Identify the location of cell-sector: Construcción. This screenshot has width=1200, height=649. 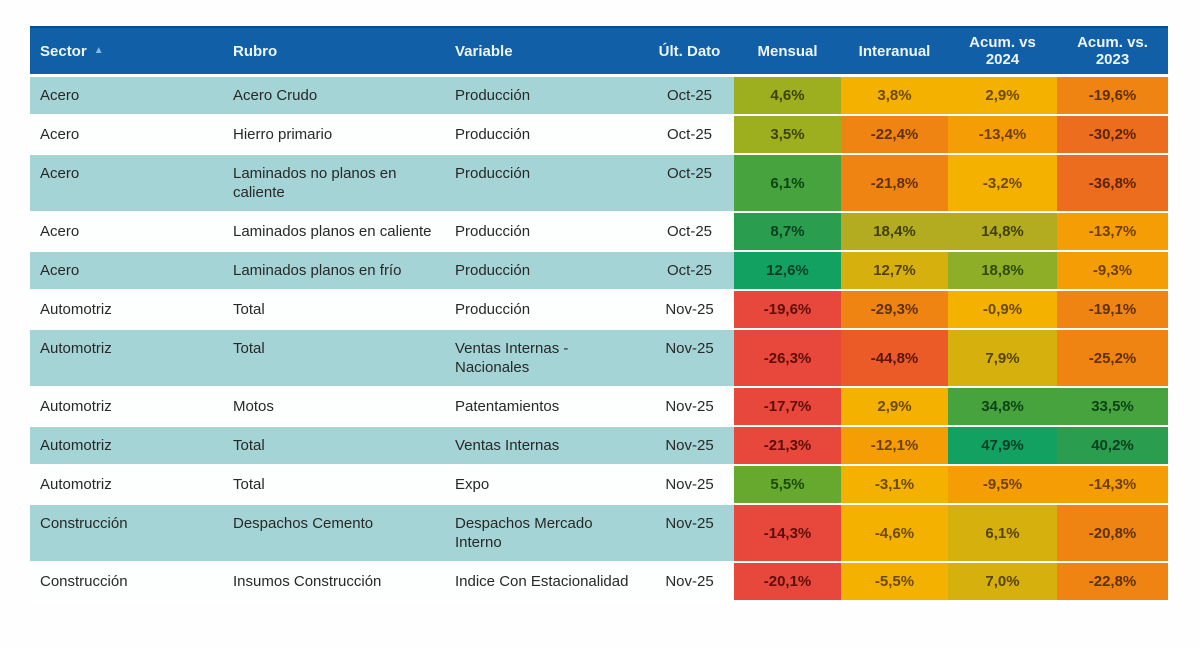
(126, 581).